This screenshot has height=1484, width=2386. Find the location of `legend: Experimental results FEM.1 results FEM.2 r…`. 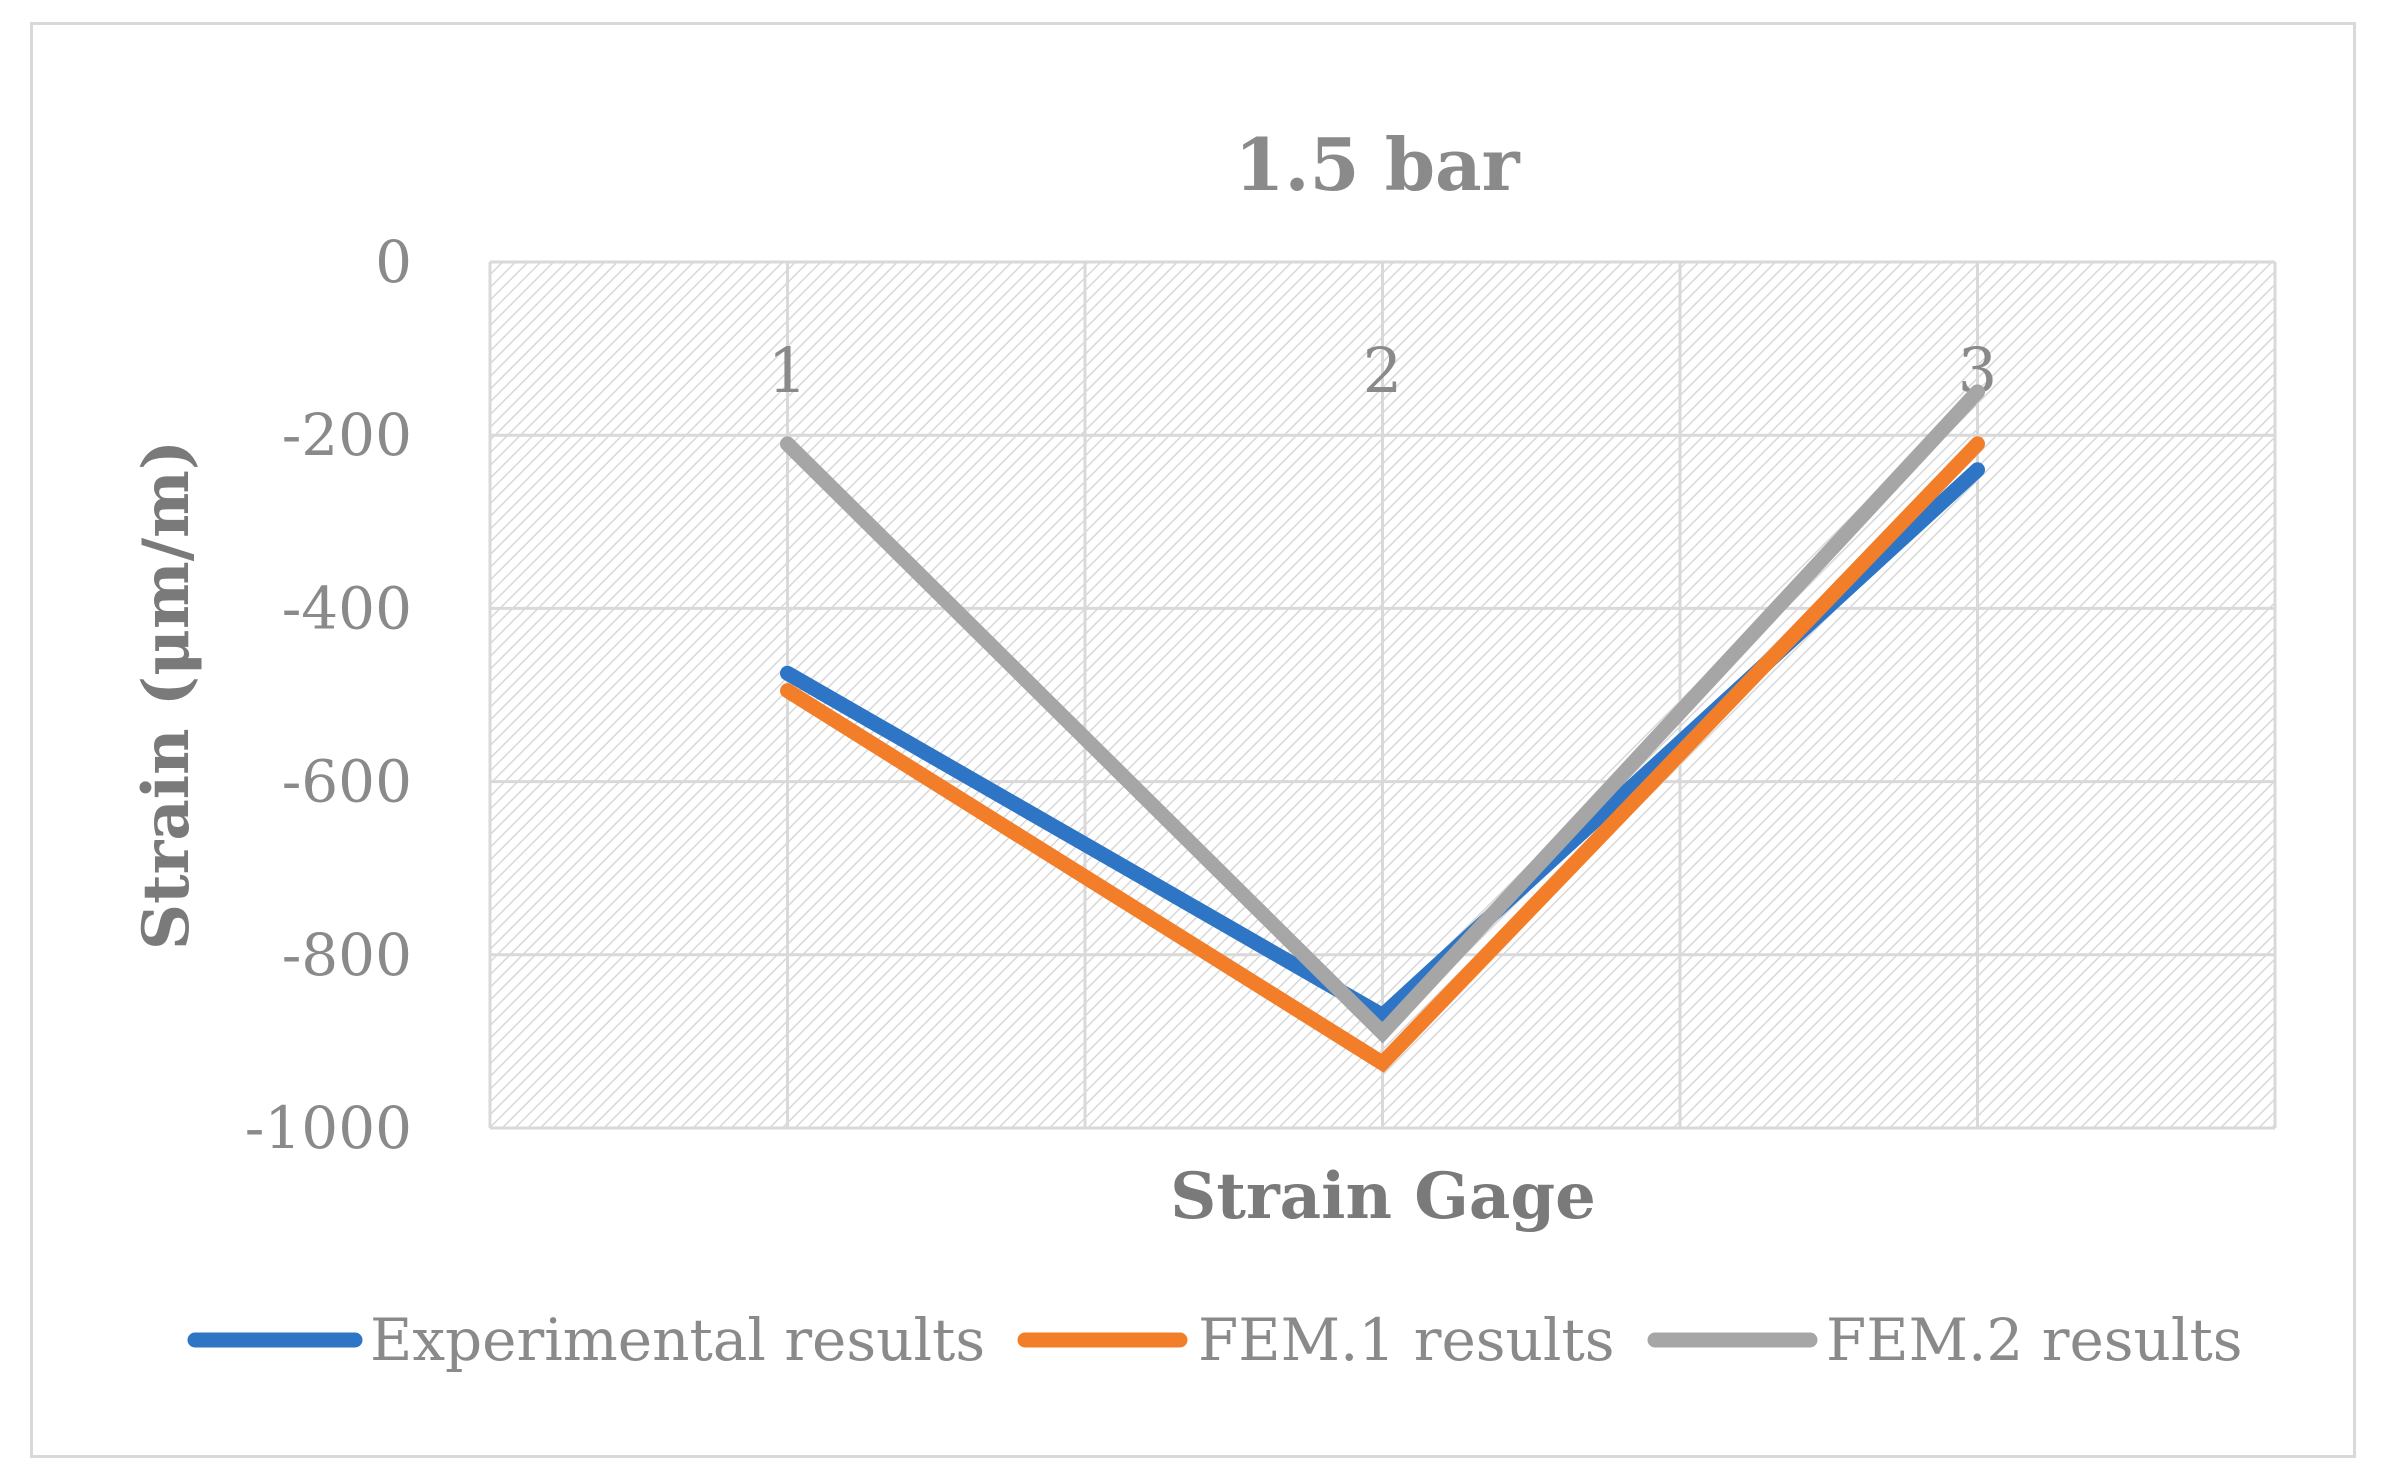

legend: Experimental results FEM.1 results FEM.2 r… is located at coordinates (1215, 1340).